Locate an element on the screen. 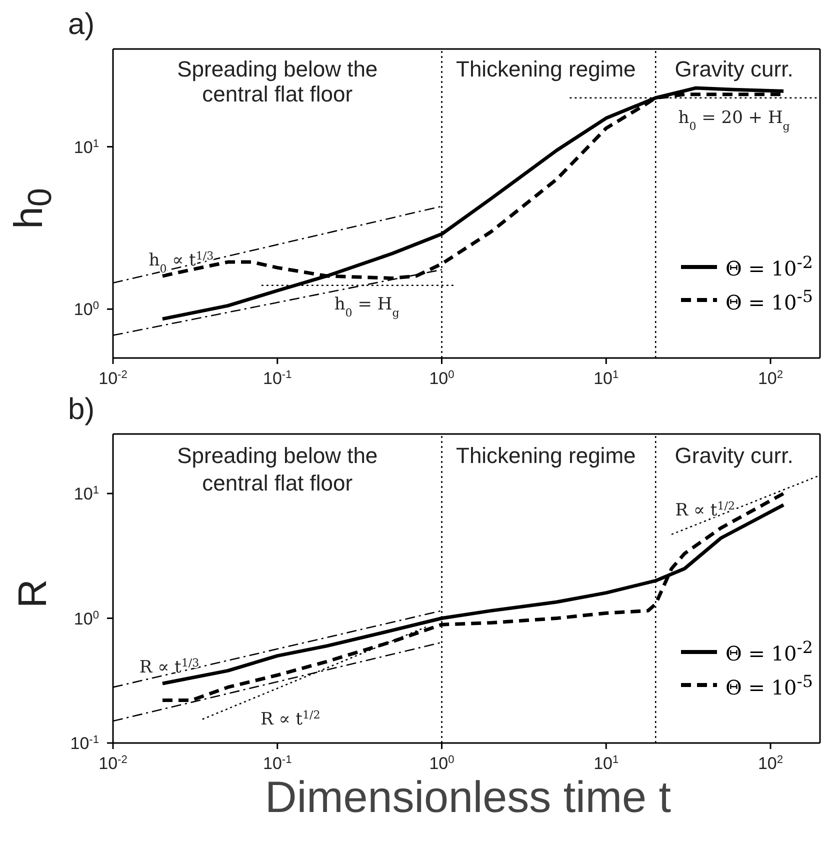  annotation: h$_{0}$ = H$_{g}$ is located at coordinates (367, 306).